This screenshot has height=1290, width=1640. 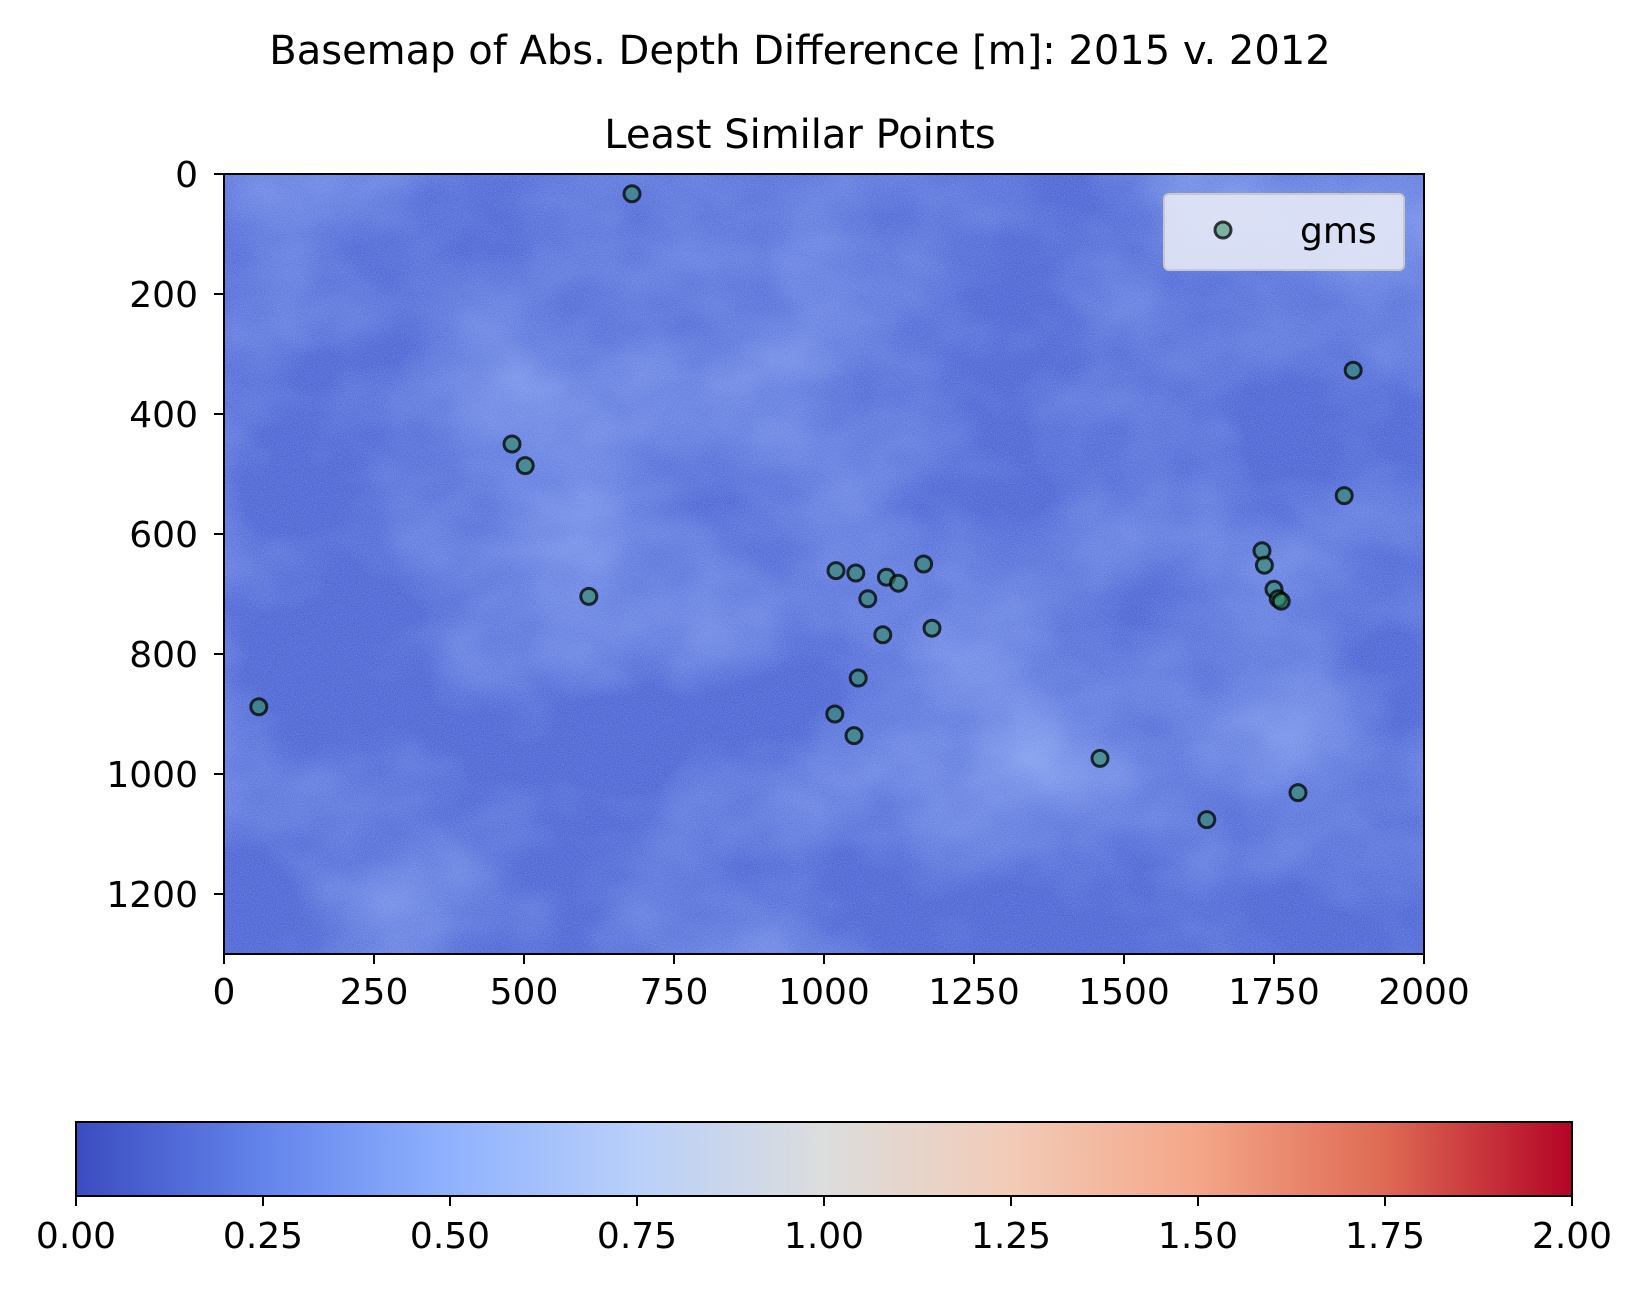 What do you see at coordinates (1385, 1236) in the screenshot?
I see `colorbar-tick-label: 1.75` at bounding box center [1385, 1236].